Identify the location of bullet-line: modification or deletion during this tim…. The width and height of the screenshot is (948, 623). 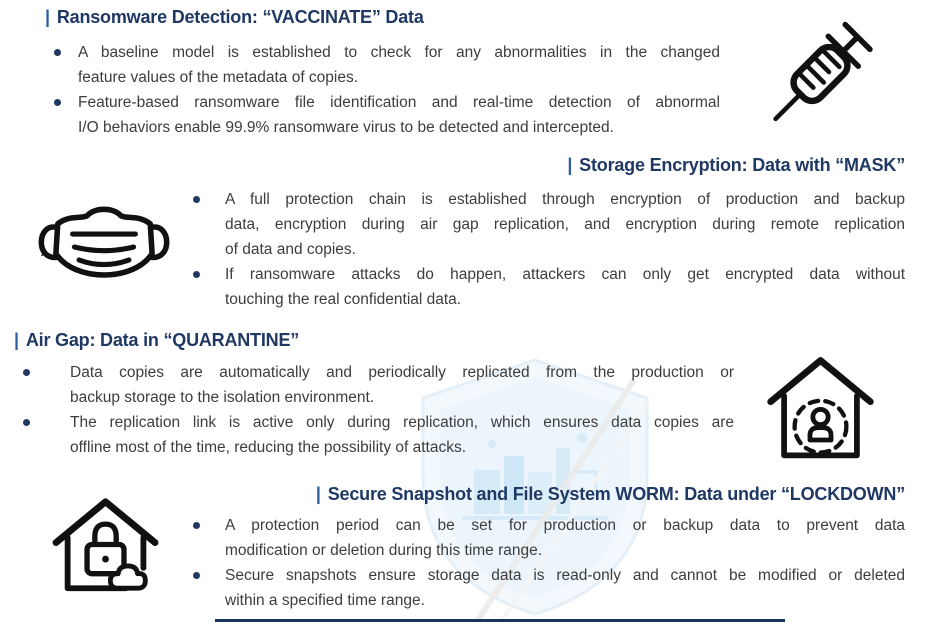
(384, 550).